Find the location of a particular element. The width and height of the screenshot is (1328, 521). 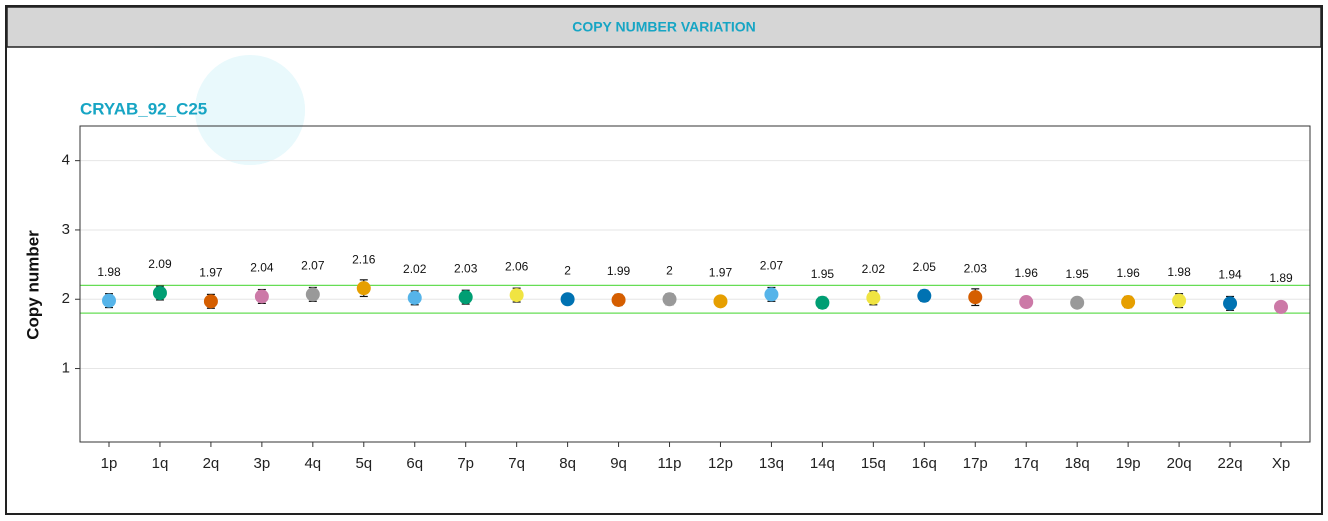

value-label: 1.99 is located at coordinates (619, 271).